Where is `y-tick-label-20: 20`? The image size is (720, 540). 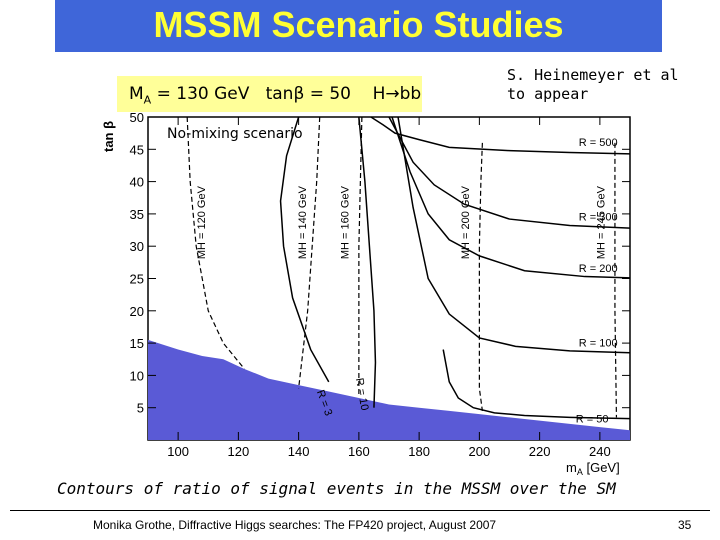 y-tick-label-20: 20 is located at coordinates (137, 311).